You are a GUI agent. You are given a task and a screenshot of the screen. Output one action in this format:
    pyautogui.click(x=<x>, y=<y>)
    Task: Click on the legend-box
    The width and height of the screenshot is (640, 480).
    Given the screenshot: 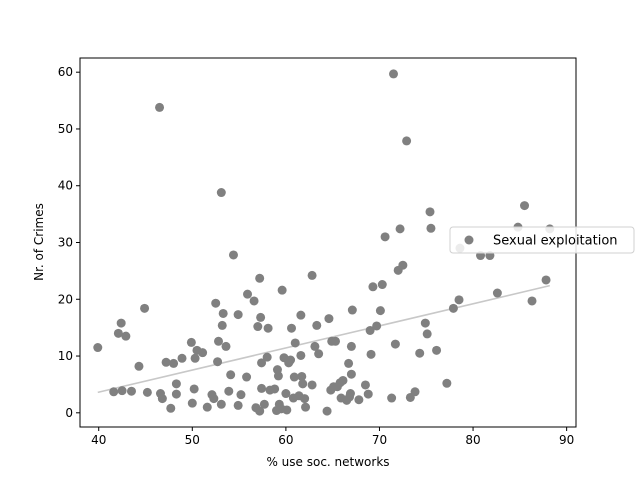 What is the action you would take?
    pyautogui.click(x=542, y=240)
    